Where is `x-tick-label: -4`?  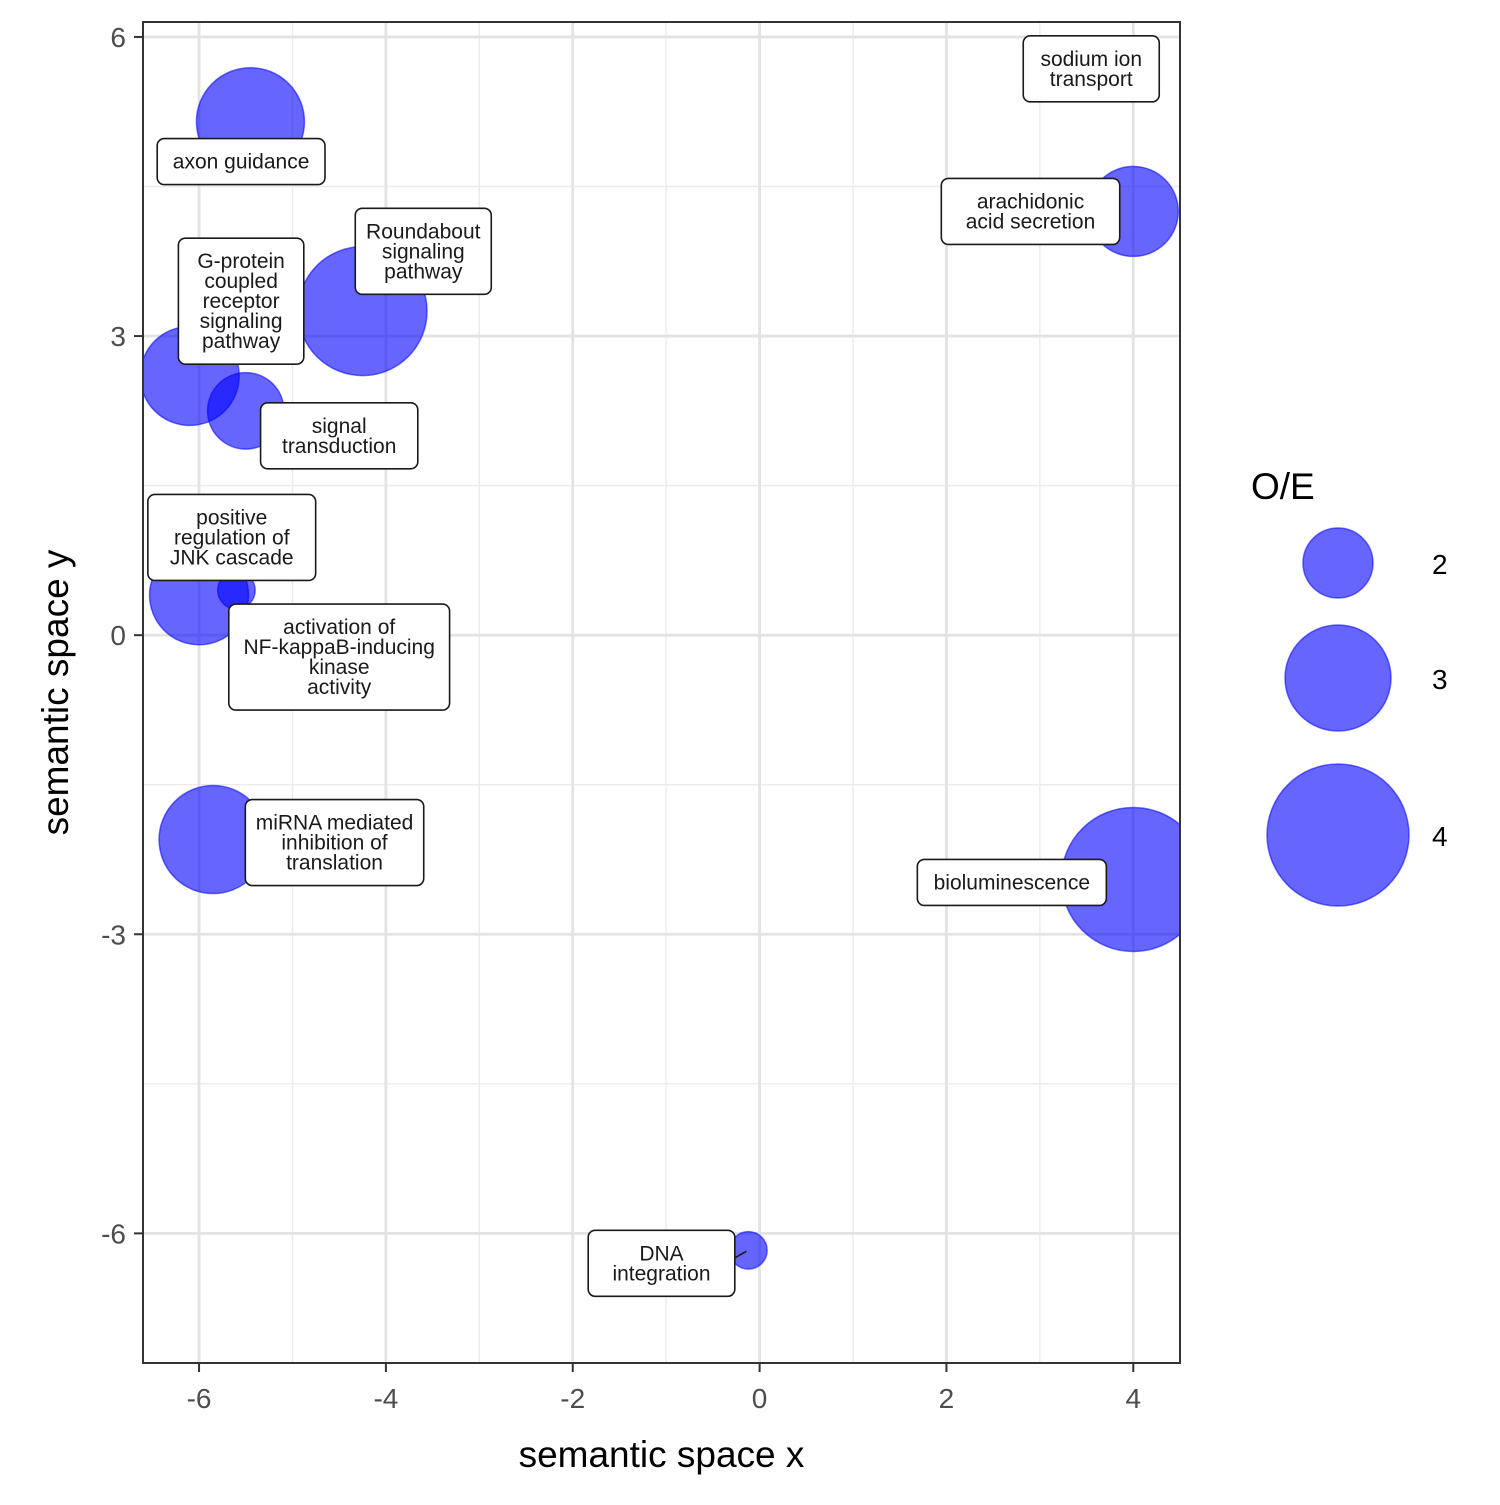
x-tick-label: -4 is located at coordinates (385, 1398).